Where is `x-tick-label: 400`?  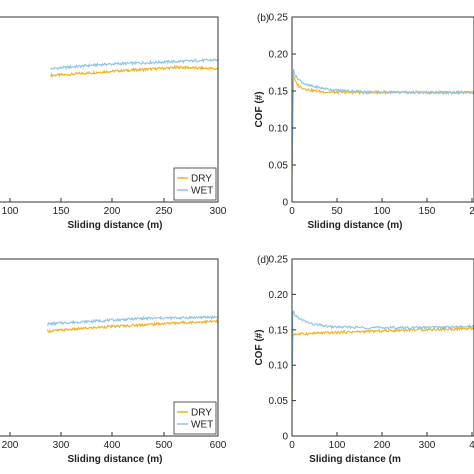 x-tick-label: 400 is located at coordinates (112, 445).